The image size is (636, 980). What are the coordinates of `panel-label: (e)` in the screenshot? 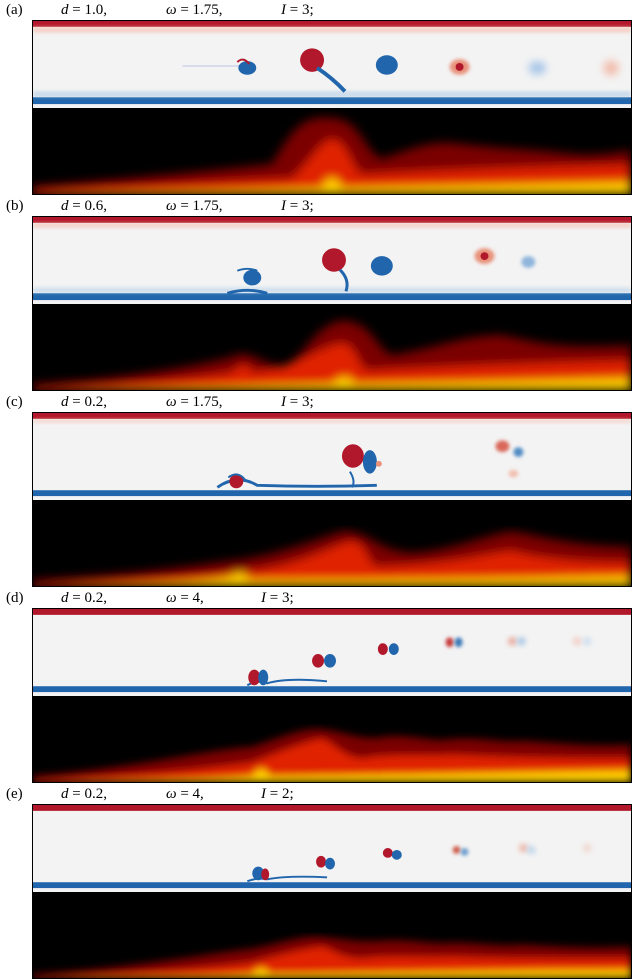 It's located at (14, 794).